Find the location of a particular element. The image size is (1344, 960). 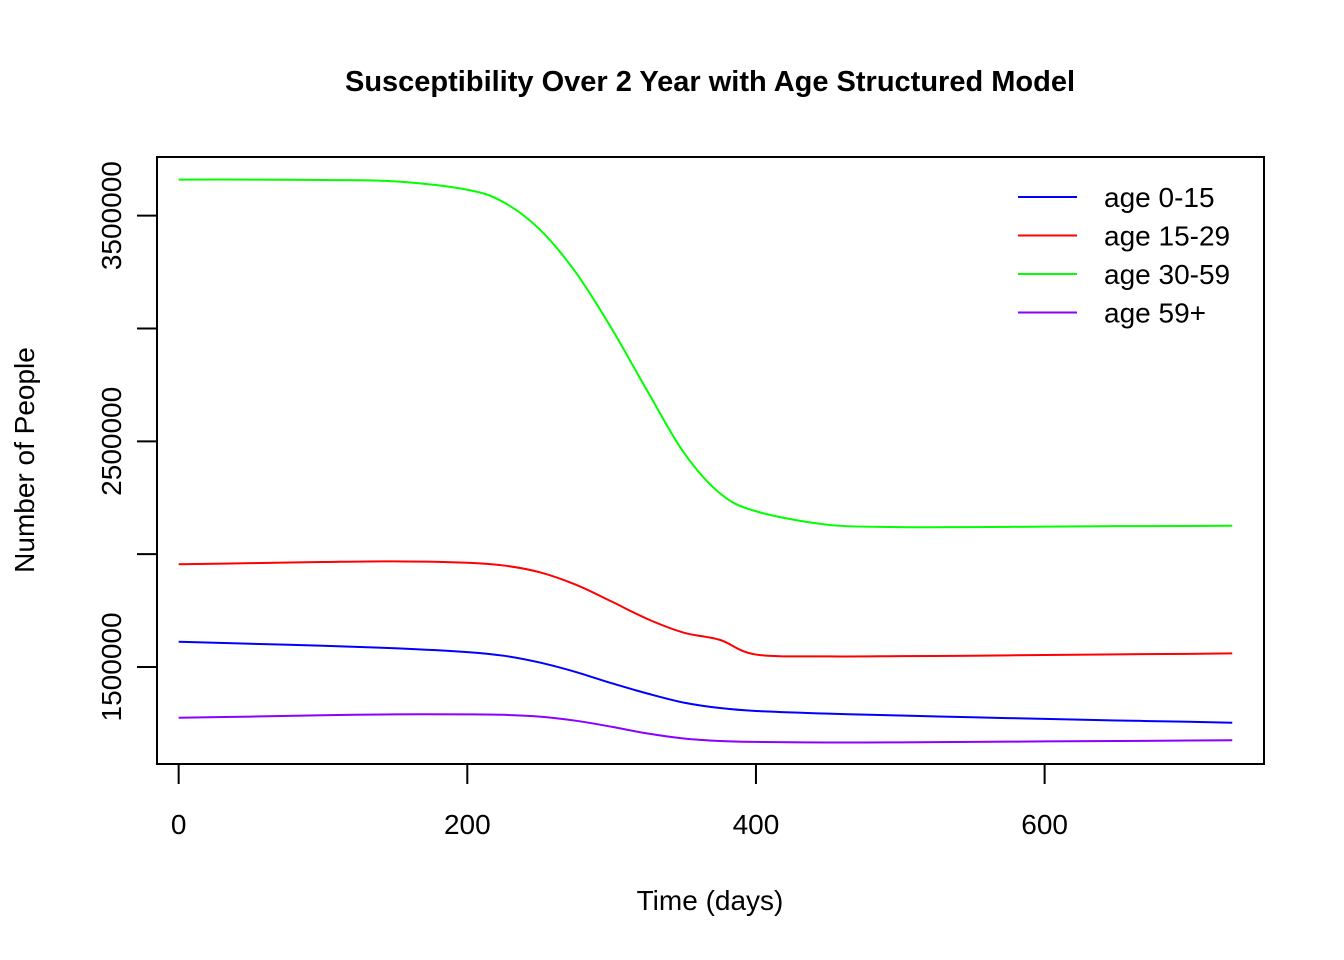

y-axis-label: Number of People is located at coordinates (24, 460).